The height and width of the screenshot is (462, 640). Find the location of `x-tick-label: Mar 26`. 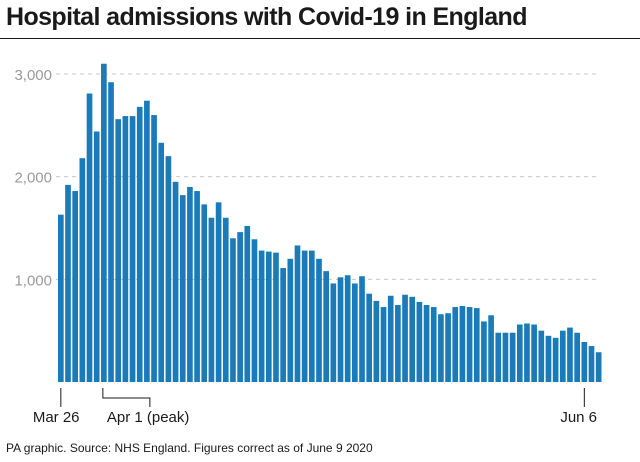

x-tick-label: Mar 26 is located at coordinates (56, 417).